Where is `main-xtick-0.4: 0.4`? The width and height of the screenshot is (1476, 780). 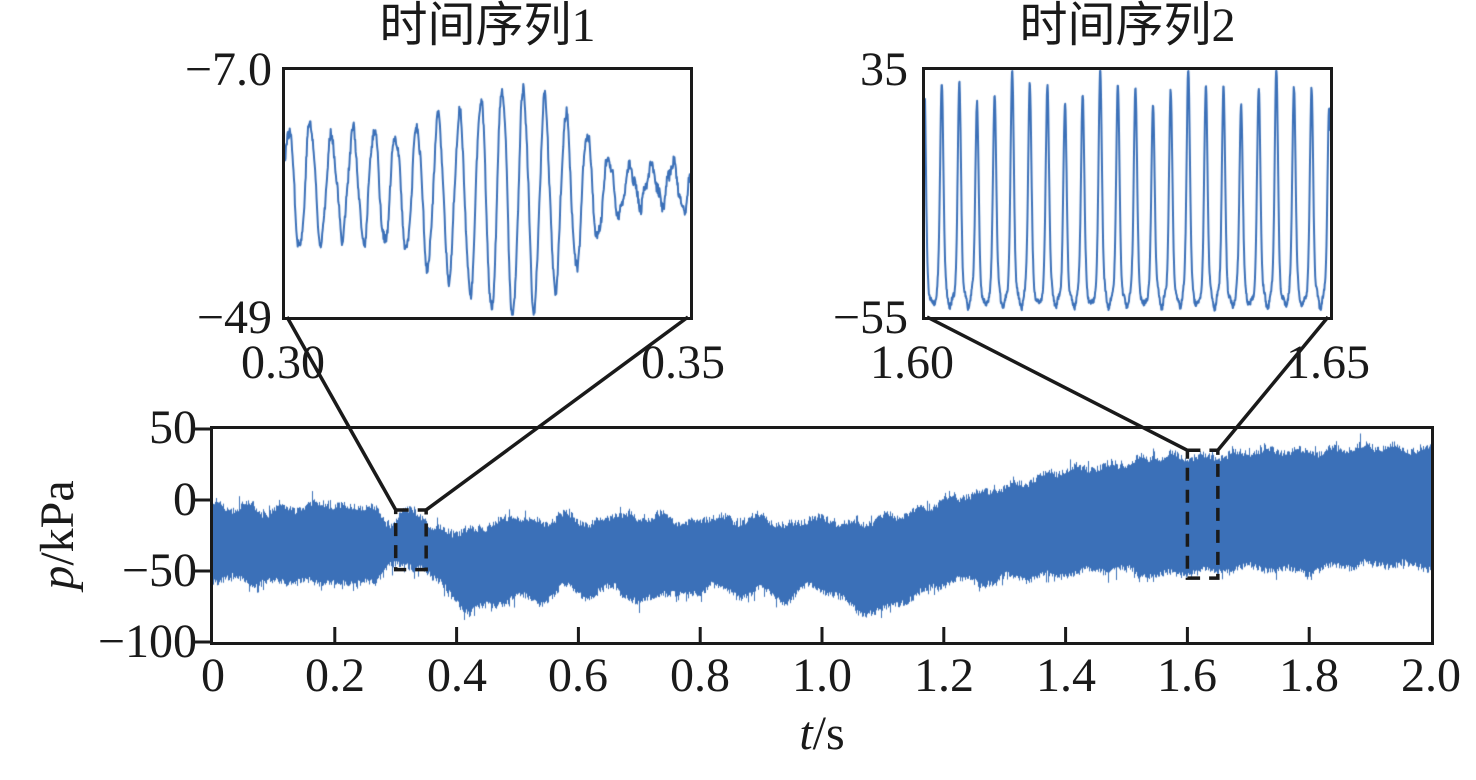 main-xtick-0.4: 0.4 is located at coordinates (457, 675).